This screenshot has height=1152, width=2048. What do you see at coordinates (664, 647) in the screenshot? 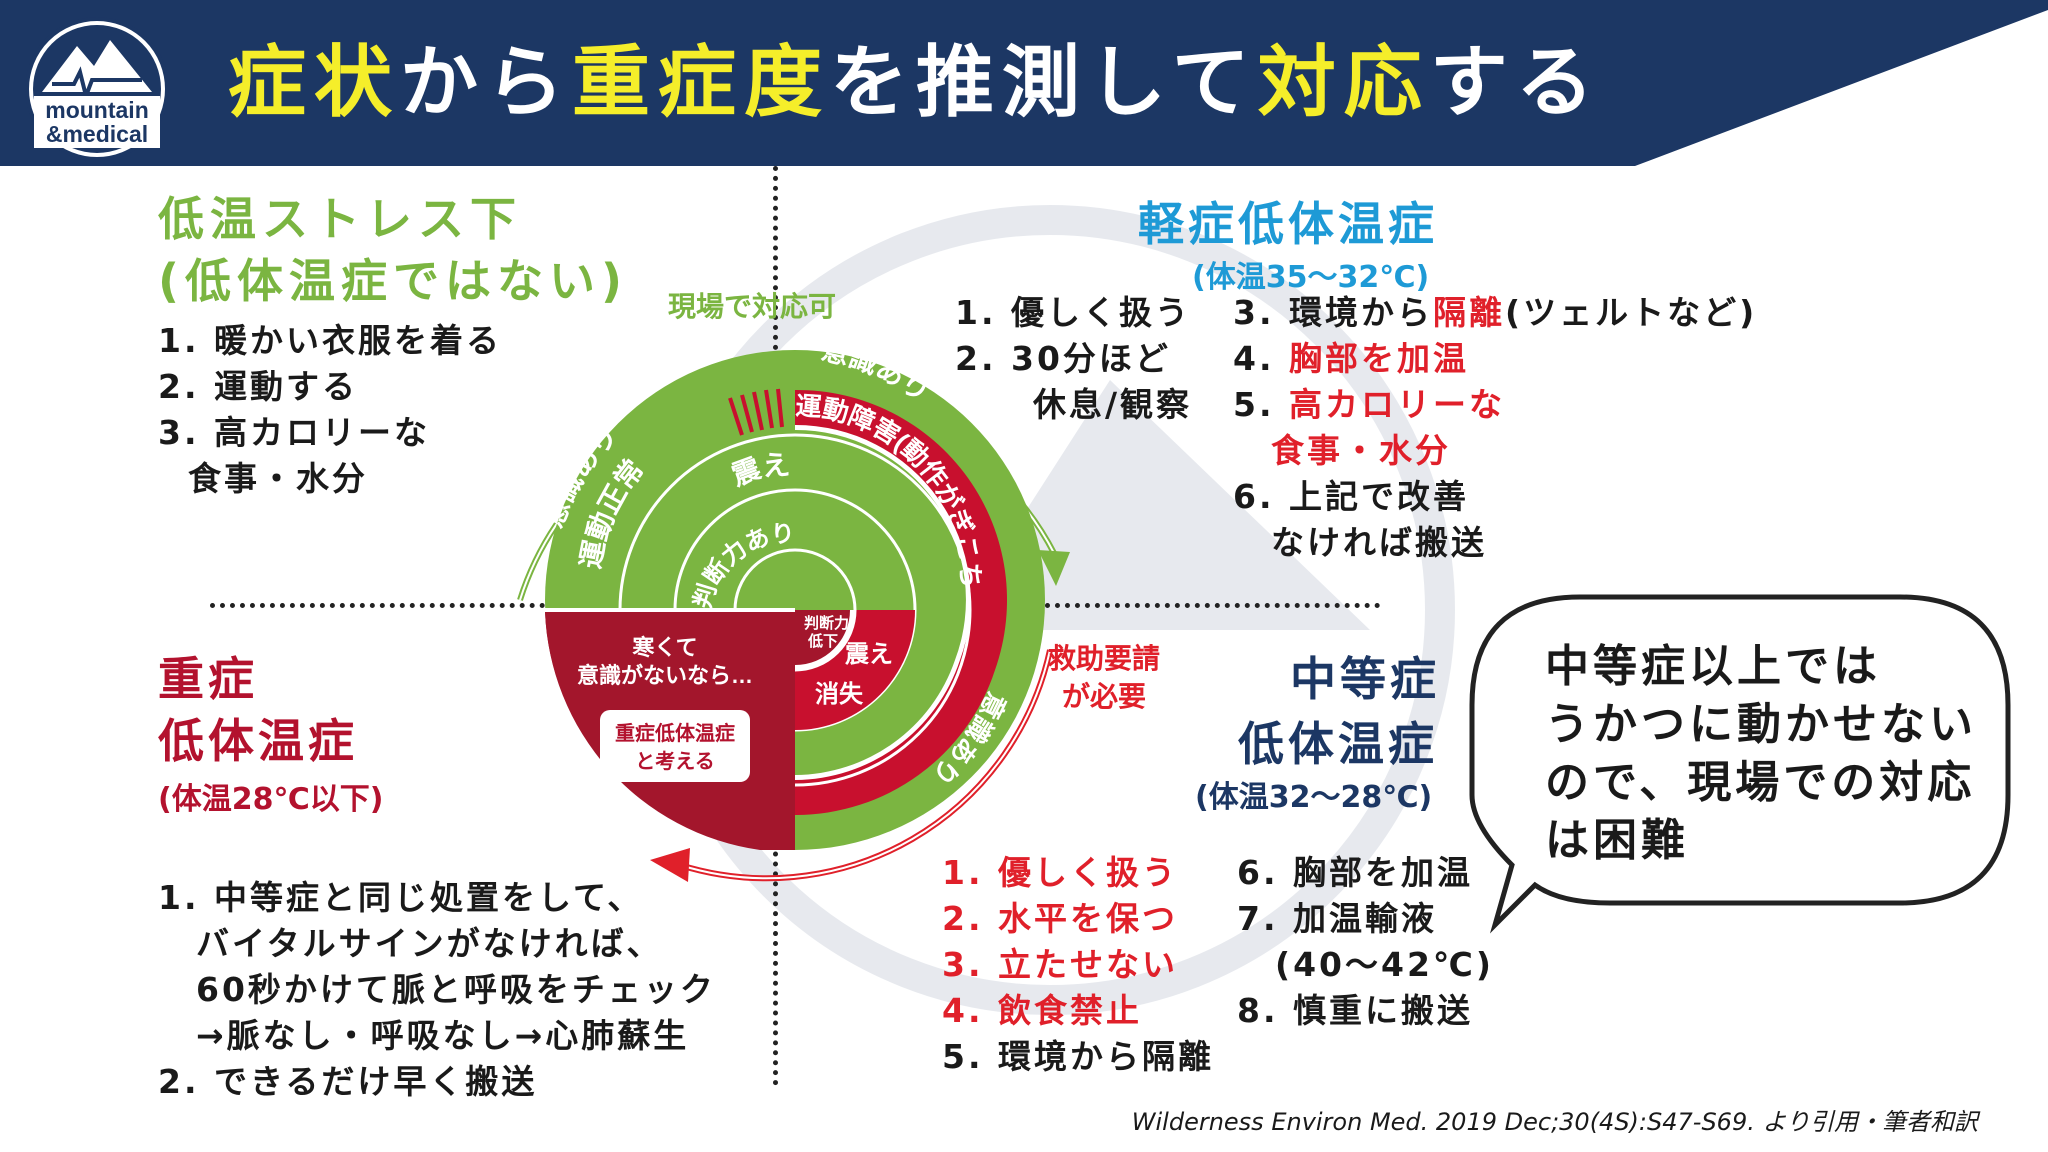
I see `severe-text-1: 寒くて` at bounding box center [664, 647].